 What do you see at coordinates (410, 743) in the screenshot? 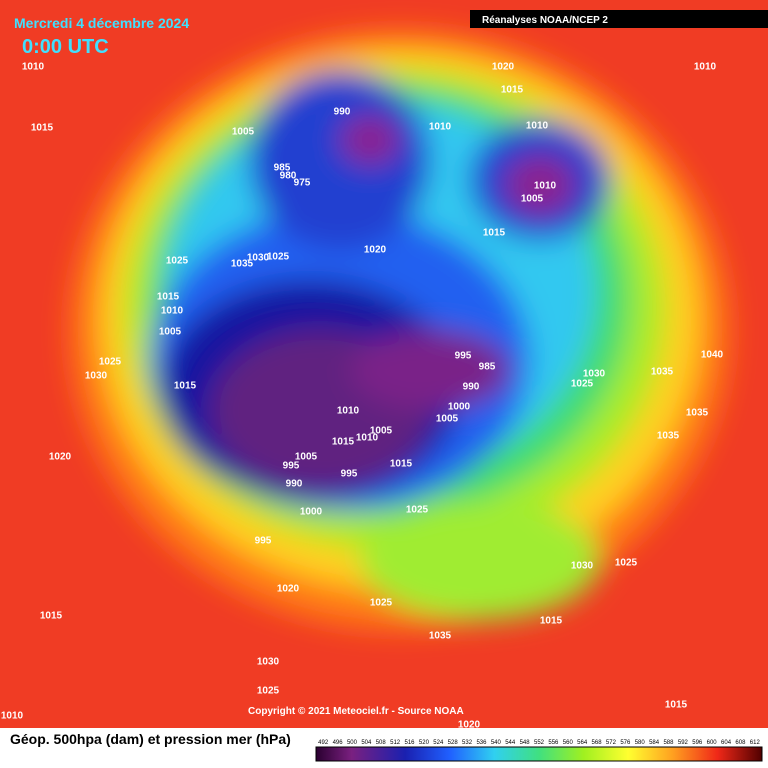
I see `colorbar-label: 516` at bounding box center [410, 743].